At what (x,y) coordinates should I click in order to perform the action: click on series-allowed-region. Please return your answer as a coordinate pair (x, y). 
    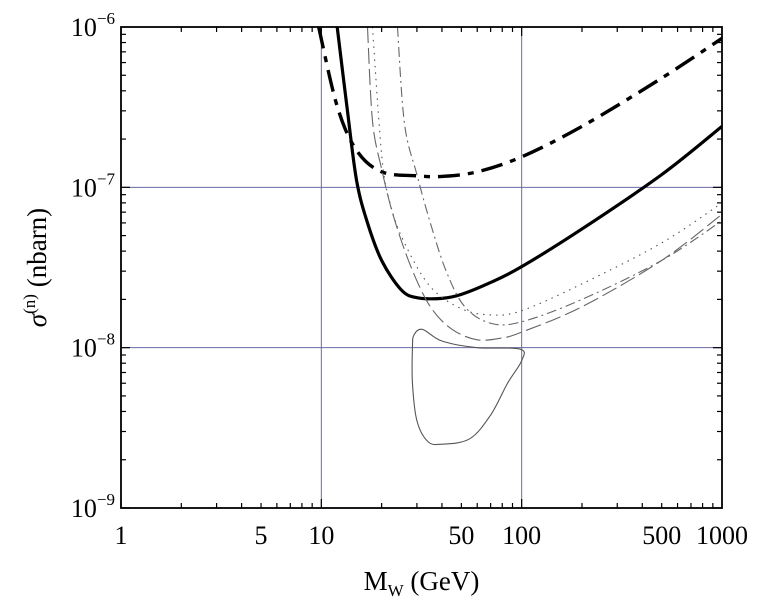
    Looking at the image, I should click on (468, 387).